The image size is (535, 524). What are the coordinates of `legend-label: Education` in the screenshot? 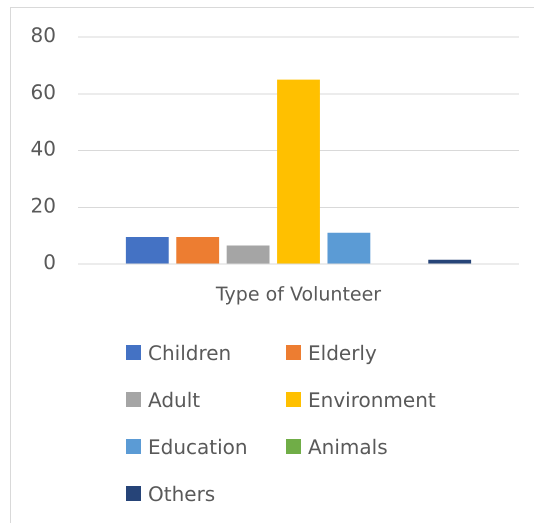 It's located at (198, 446).